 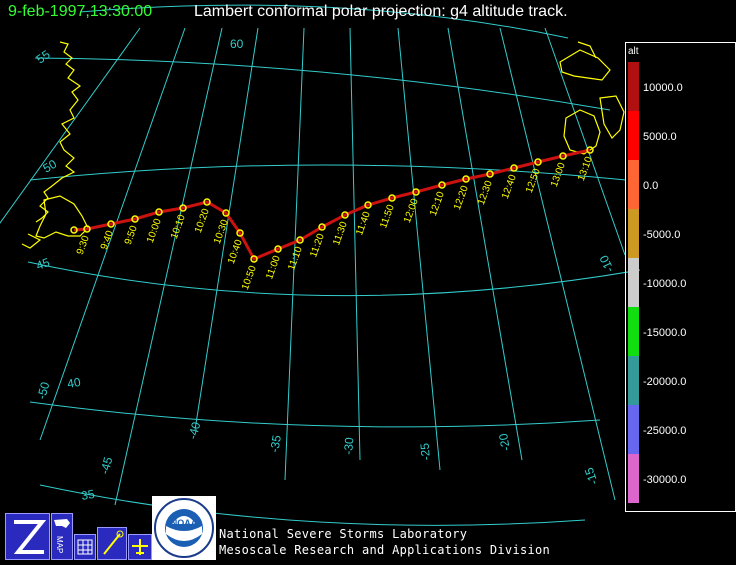 I want to click on legend-value-label: 5000.0, so click(x=660, y=137).